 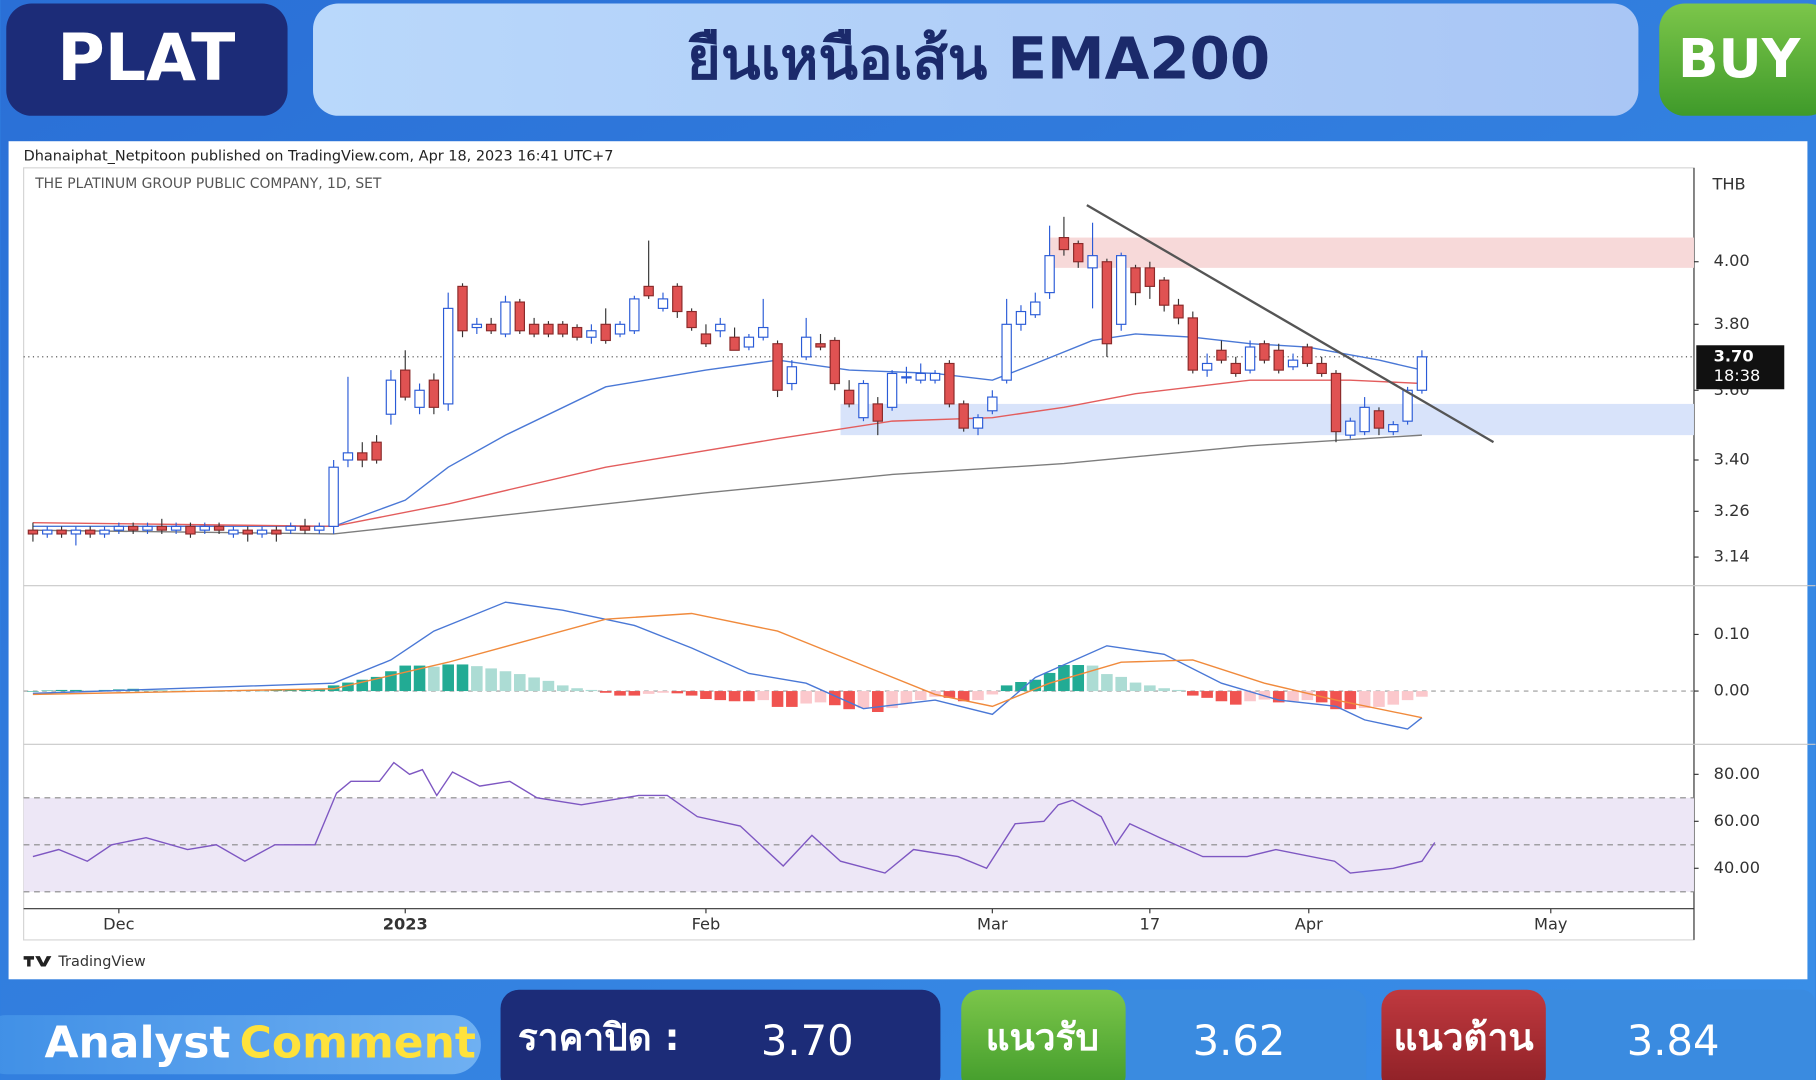 I want to click on title-pill, so click(x=976, y=59).